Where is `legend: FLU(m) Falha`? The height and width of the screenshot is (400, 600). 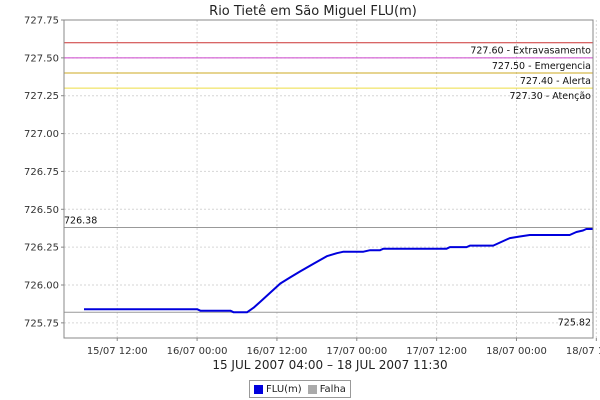 legend: FLU(m) Falha is located at coordinates (300, 389).